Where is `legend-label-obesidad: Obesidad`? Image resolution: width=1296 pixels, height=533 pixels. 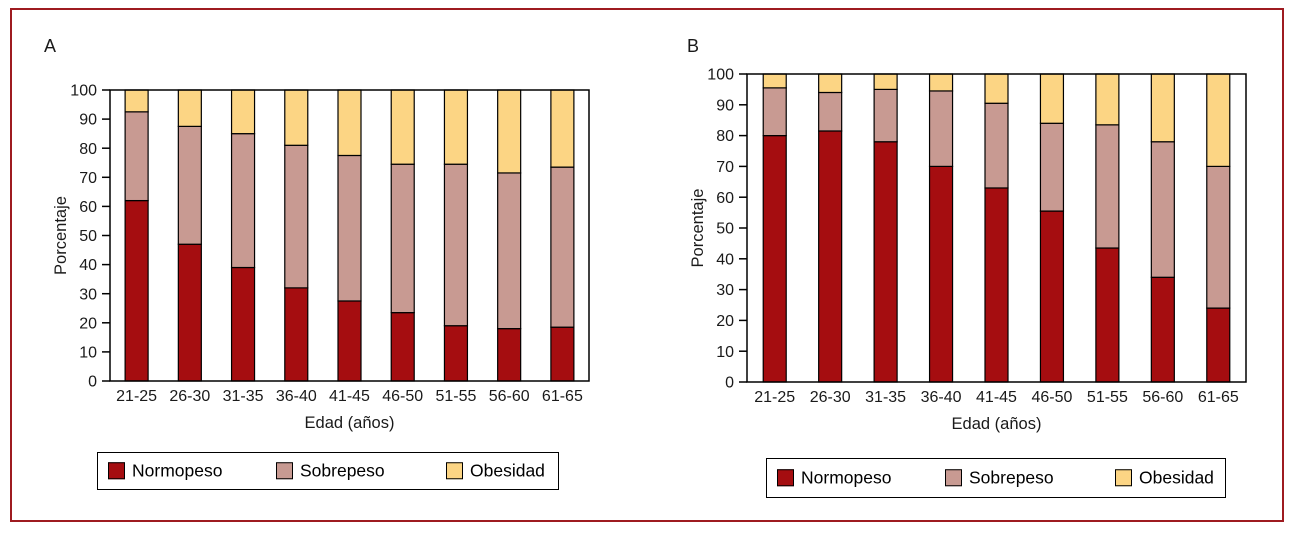
legend-label-obesidad: Obesidad is located at coordinates (507, 470).